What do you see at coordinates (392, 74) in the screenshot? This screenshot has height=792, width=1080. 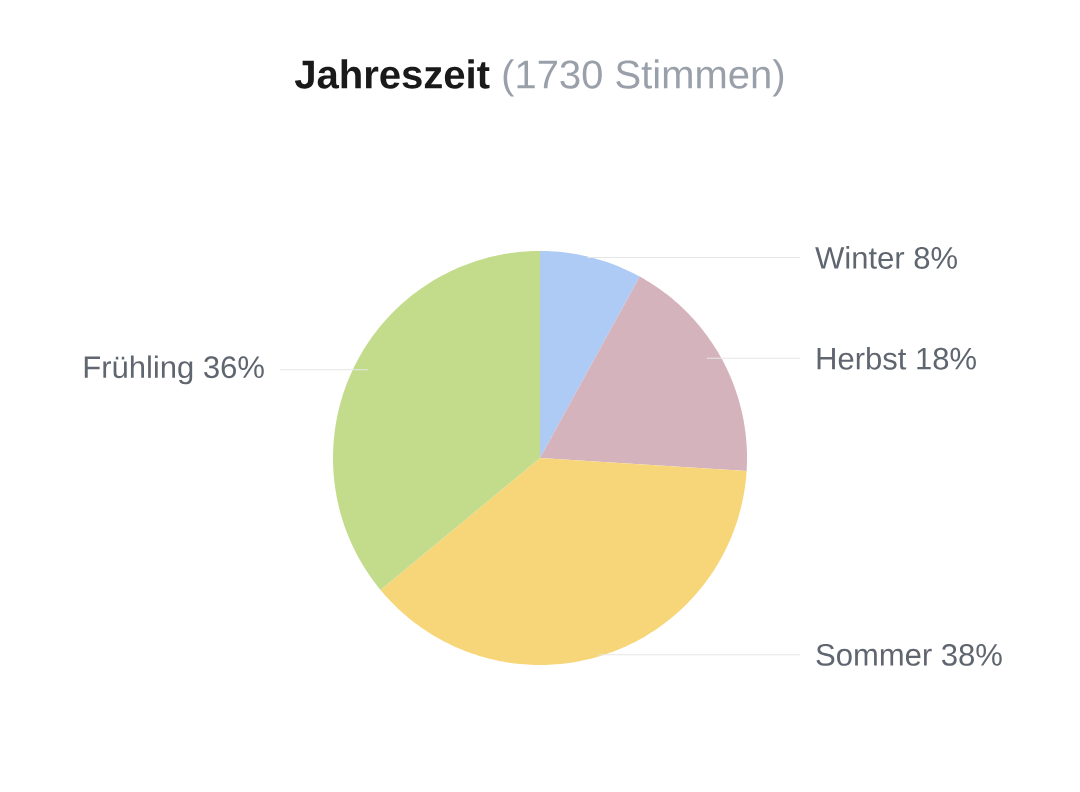 I see `chart-title: Jahreszeit` at bounding box center [392, 74].